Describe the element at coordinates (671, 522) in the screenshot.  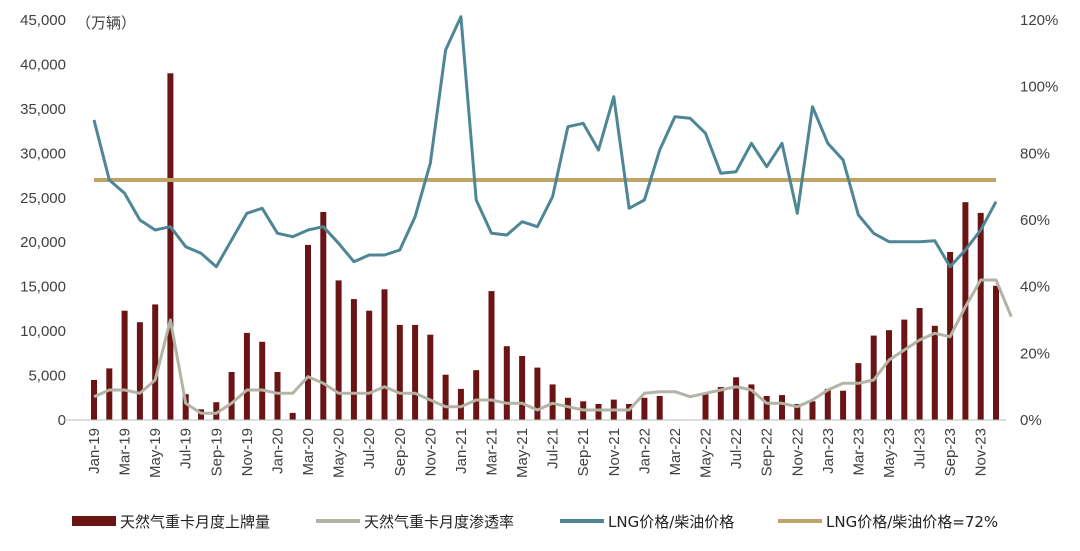
I see `legend-label: LNG价格/柴油价格` at that location.